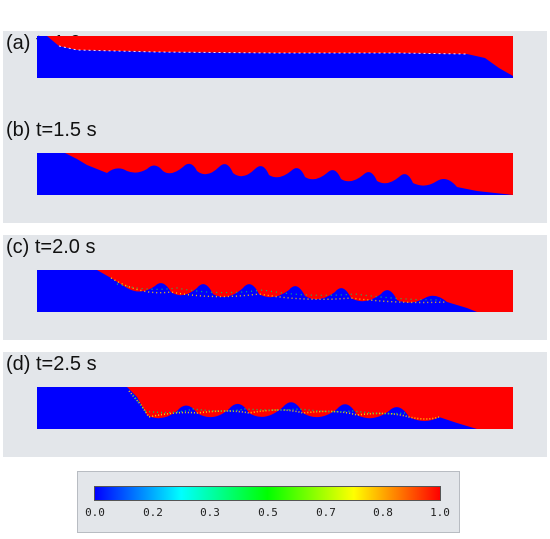 Image resolution: width=550 pixels, height=539 pixels. What do you see at coordinates (51, 247) in the screenshot?
I see `panel-label: (c) t=2.0 s` at bounding box center [51, 247].